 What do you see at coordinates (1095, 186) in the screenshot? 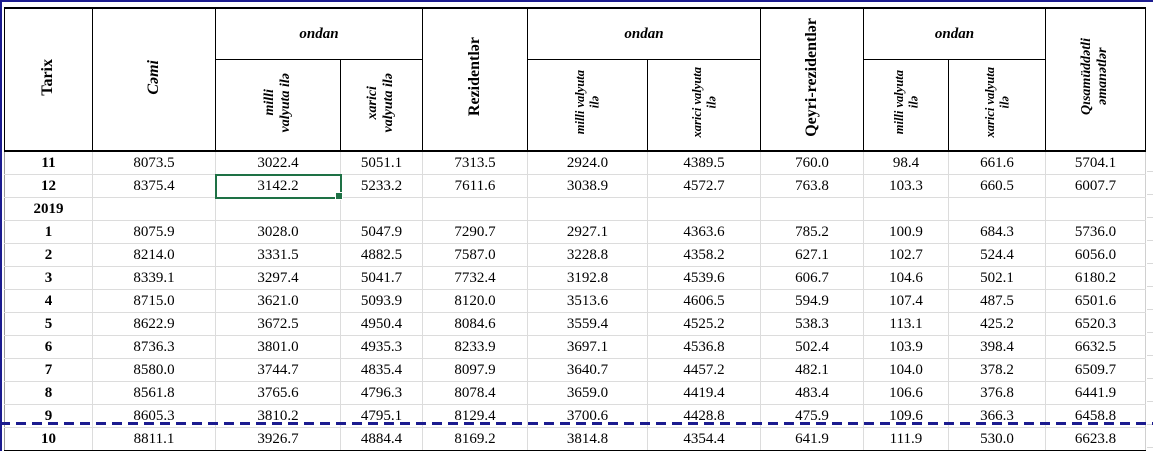
I see `value-cell: 6007.7` at bounding box center [1095, 186].